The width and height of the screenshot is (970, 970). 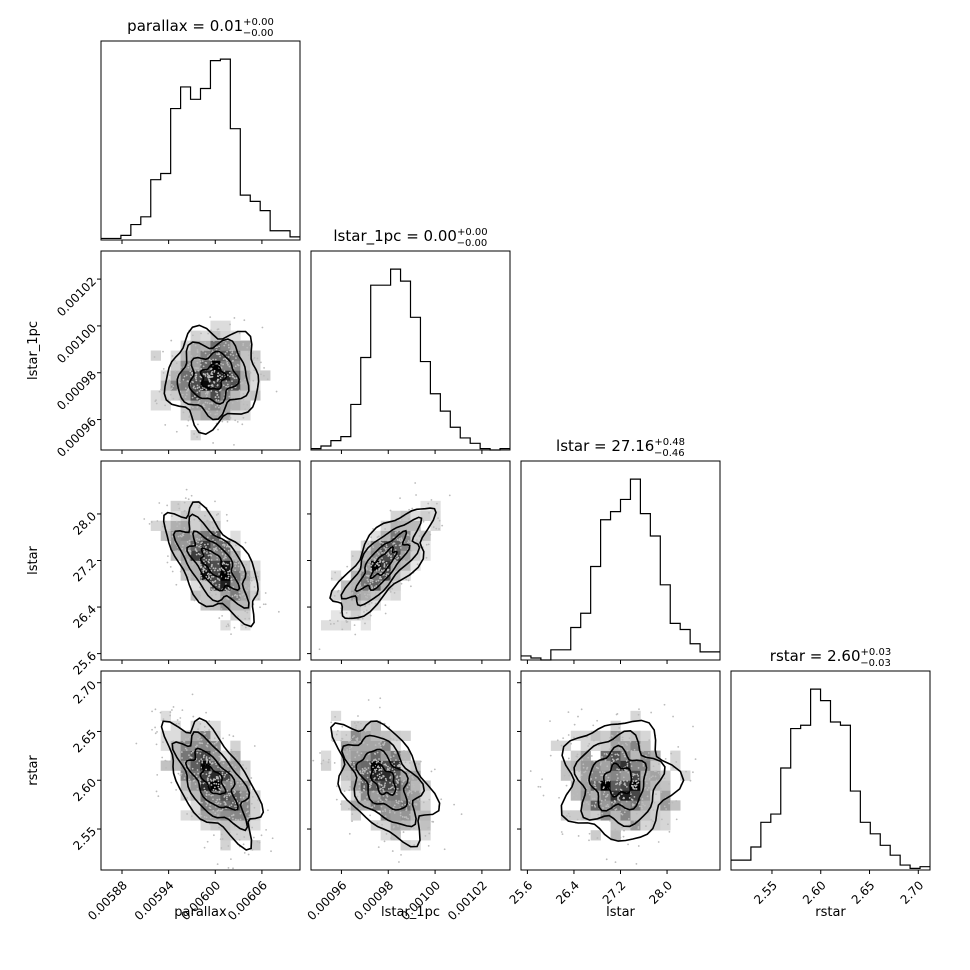 I want to click on panel-content, so click(x=214, y=381).